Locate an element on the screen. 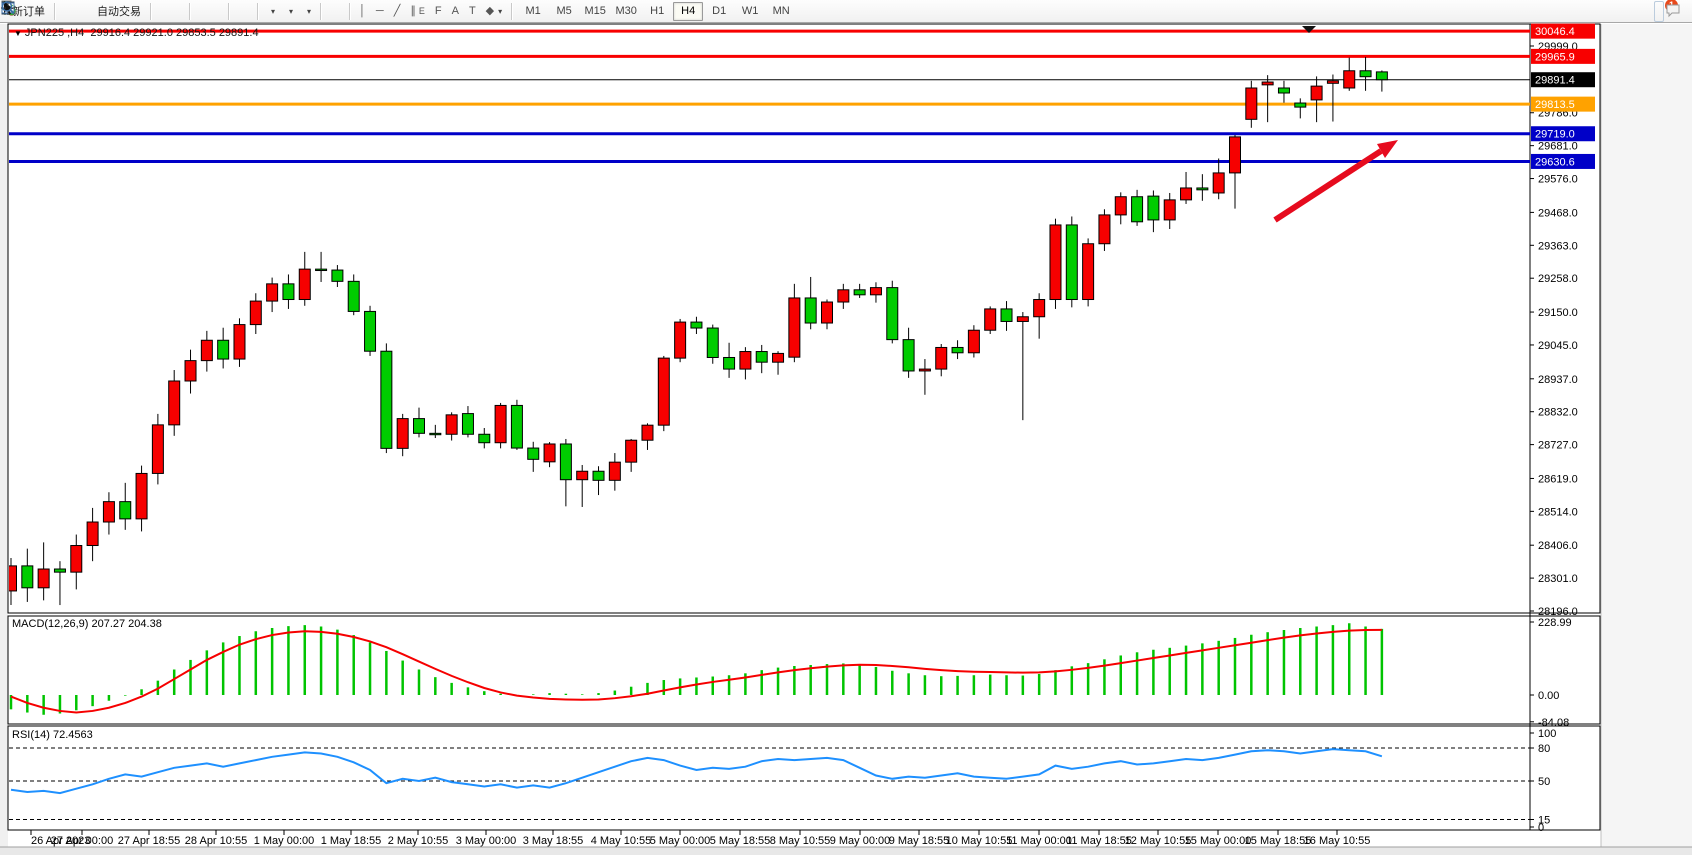 This screenshot has width=1692, height=855. timeframe-W1-button: W1 is located at coordinates (750, 10).